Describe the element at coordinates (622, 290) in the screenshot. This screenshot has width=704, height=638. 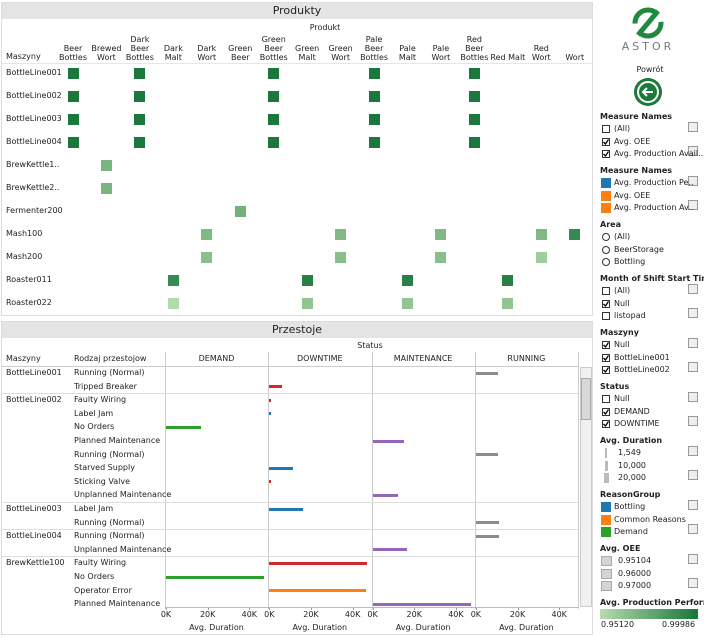
I see `filter-item: (All)` at that location.